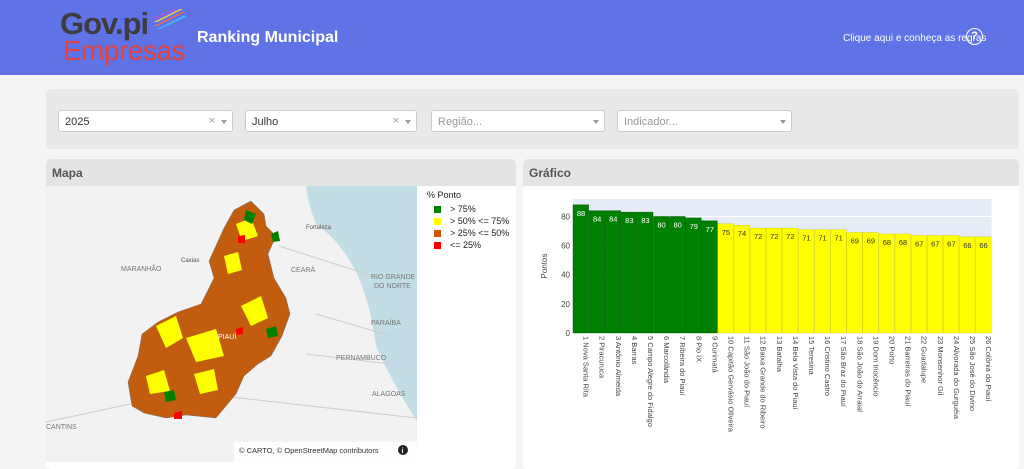 The width and height of the screenshot is (1024, 469). Describe the element at coordinates (742, 233) in the screenshot. I see `bar-value-label: 74` at that location.